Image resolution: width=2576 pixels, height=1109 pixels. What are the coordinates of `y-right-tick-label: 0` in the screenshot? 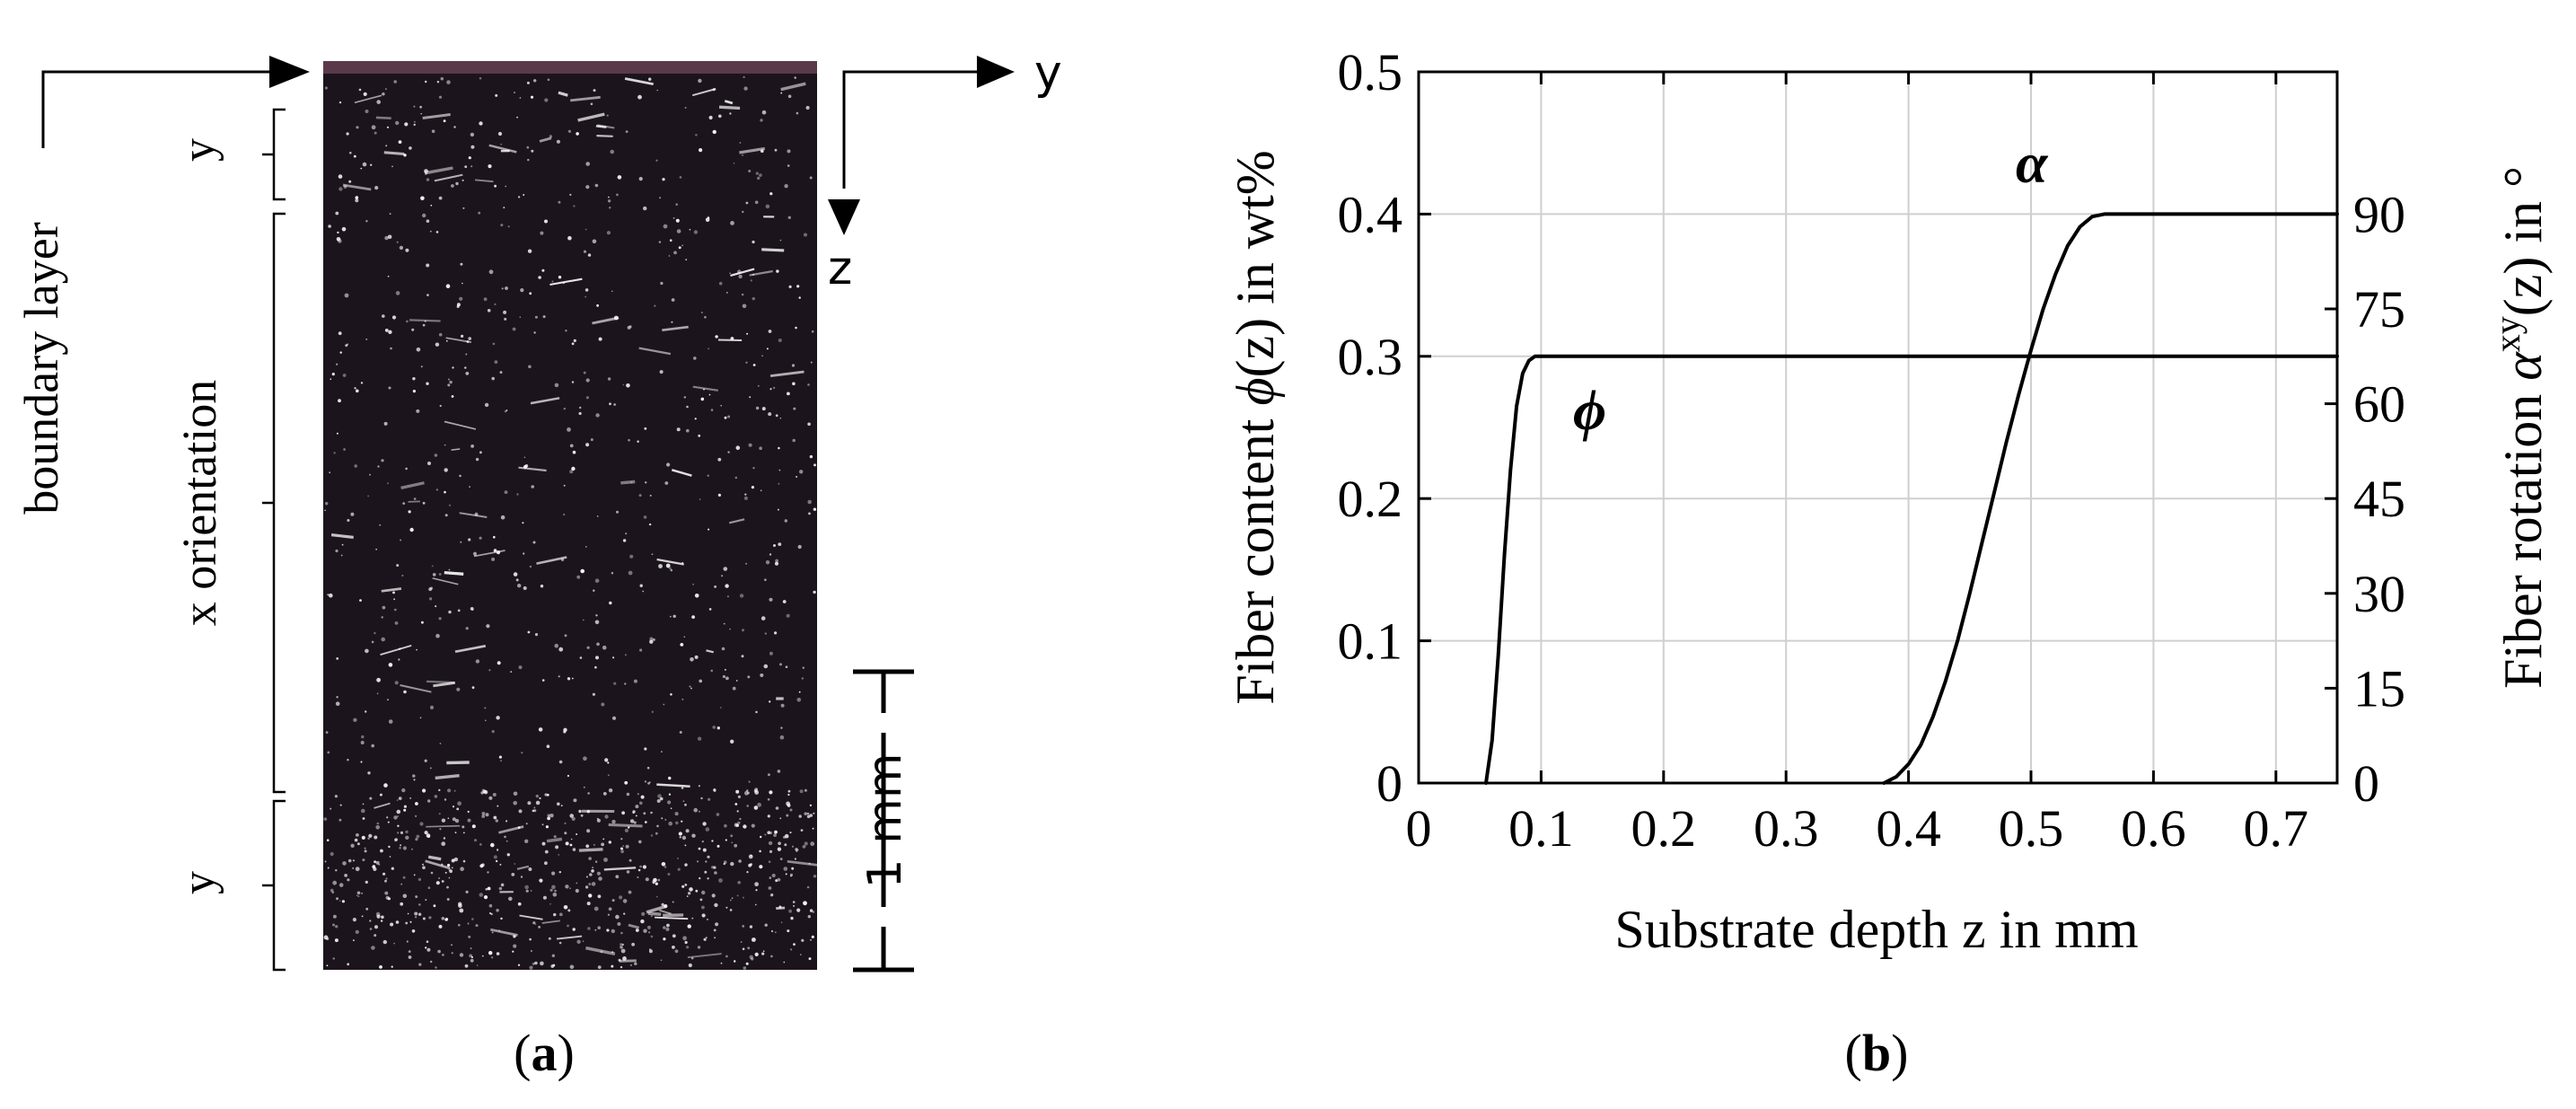 It's located at (2366, 783).